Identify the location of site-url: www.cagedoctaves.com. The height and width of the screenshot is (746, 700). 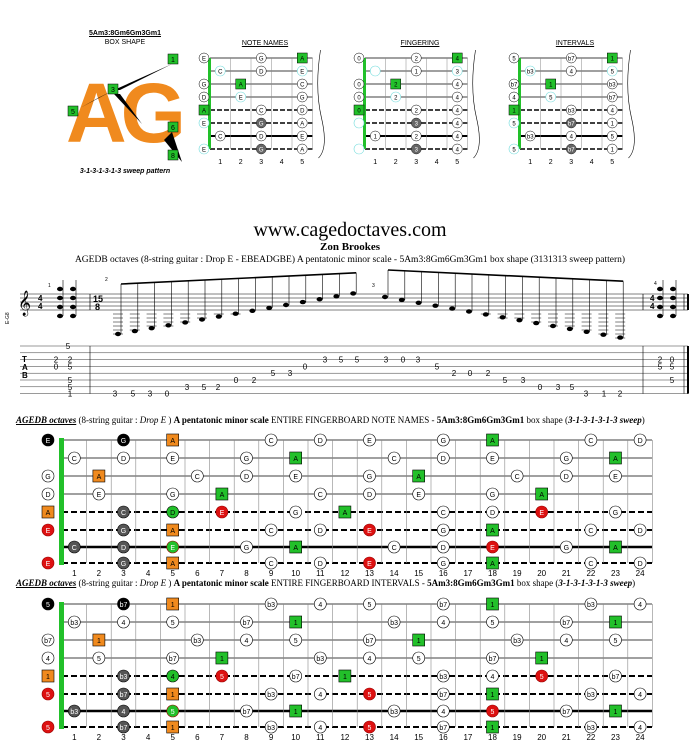
(350, 230).